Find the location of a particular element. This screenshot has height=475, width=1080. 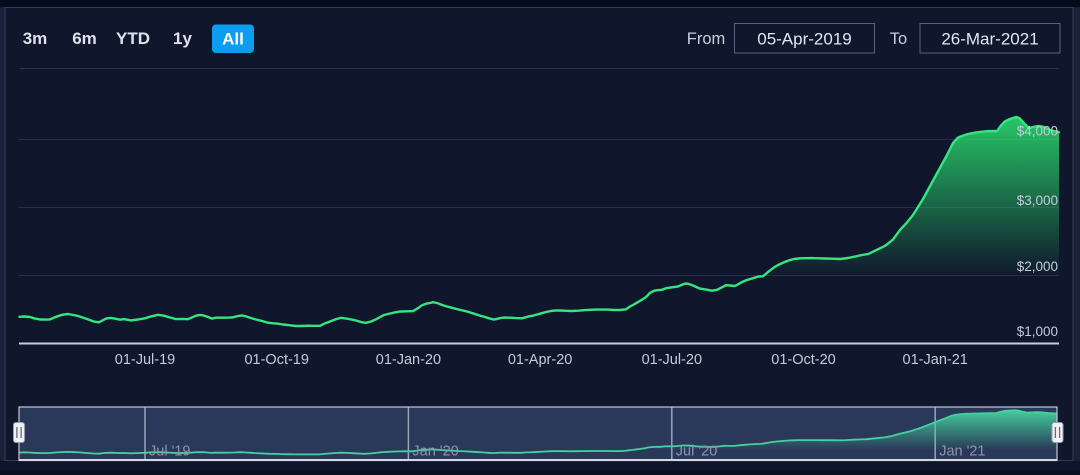

svg-text: $2,000 is located at coordinates (1037, 266).